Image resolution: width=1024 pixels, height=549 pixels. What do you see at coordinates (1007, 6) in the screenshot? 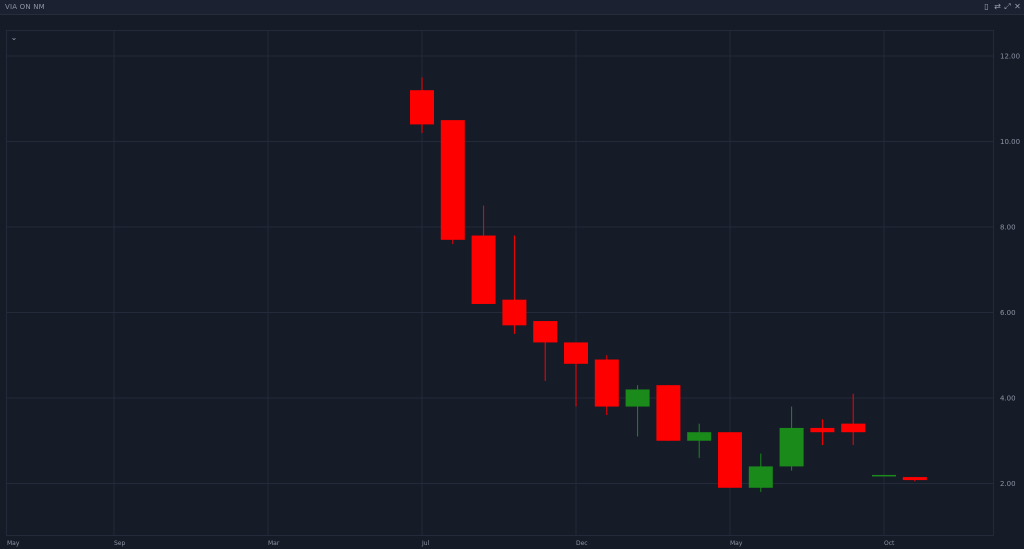
I see `expand-icon: ⤢` at bounding box center [1007, 6].